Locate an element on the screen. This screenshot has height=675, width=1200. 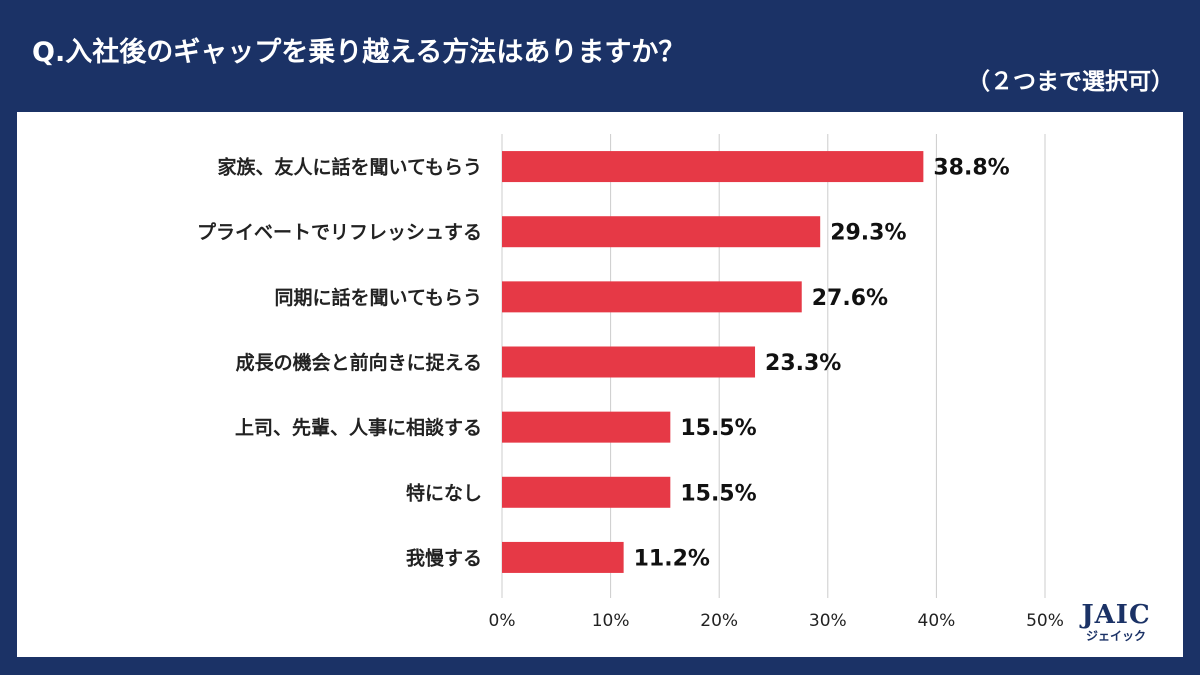
category-label: 上司、先輩、人事に相談する is located at coordinates (358, 427).